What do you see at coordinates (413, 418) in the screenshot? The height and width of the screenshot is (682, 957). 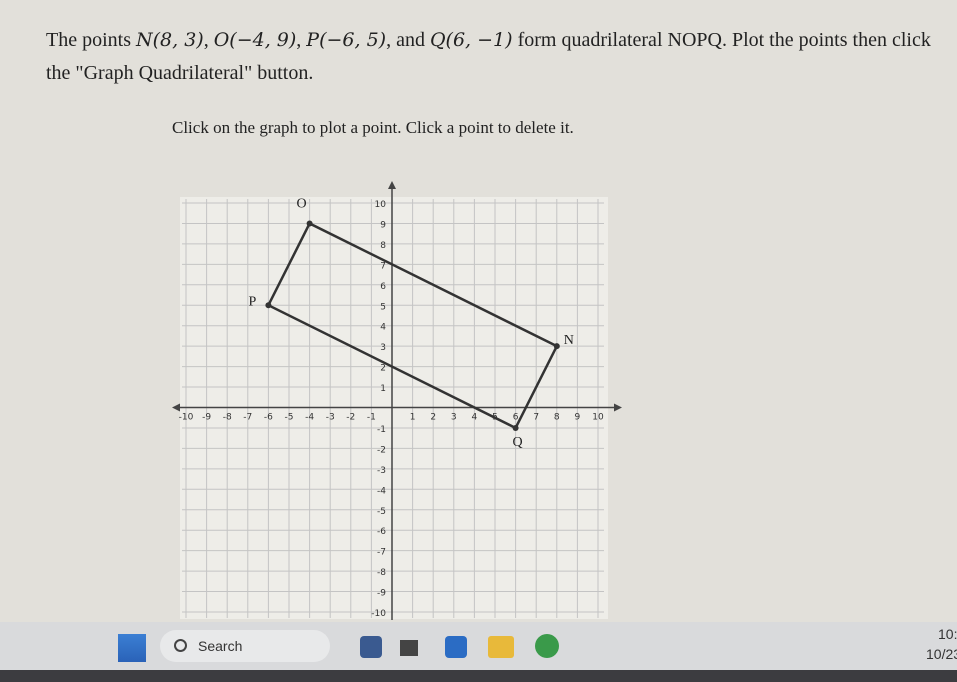 I see `x-tick-label: 1` at bounding box center [413, 418].